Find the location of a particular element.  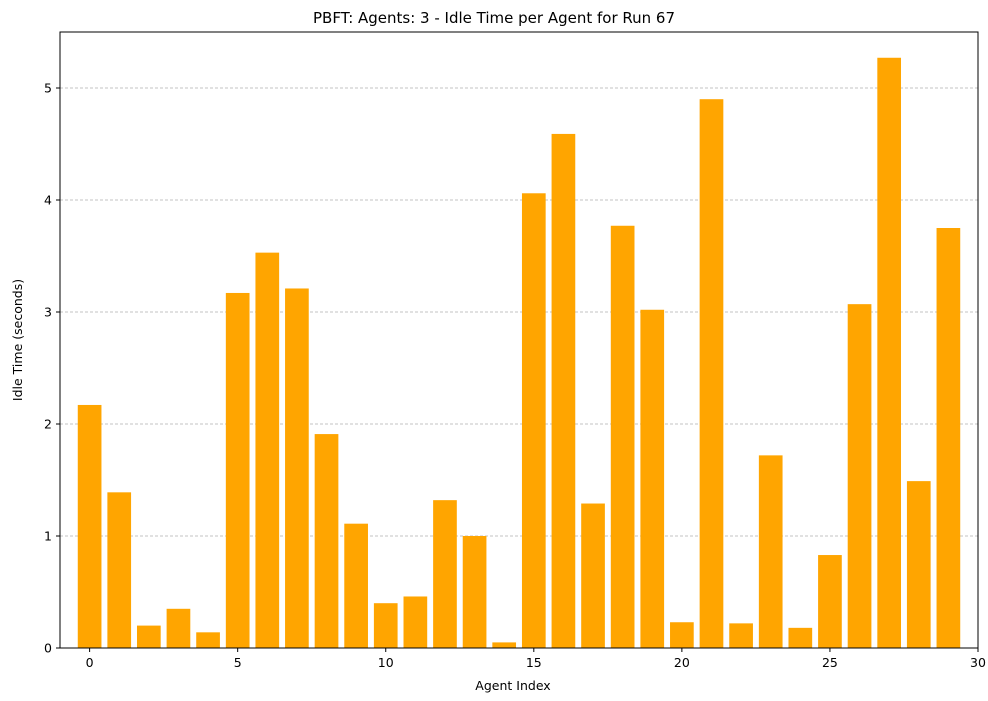

x-tick-label: 30 is located at coordinates (978, 662).